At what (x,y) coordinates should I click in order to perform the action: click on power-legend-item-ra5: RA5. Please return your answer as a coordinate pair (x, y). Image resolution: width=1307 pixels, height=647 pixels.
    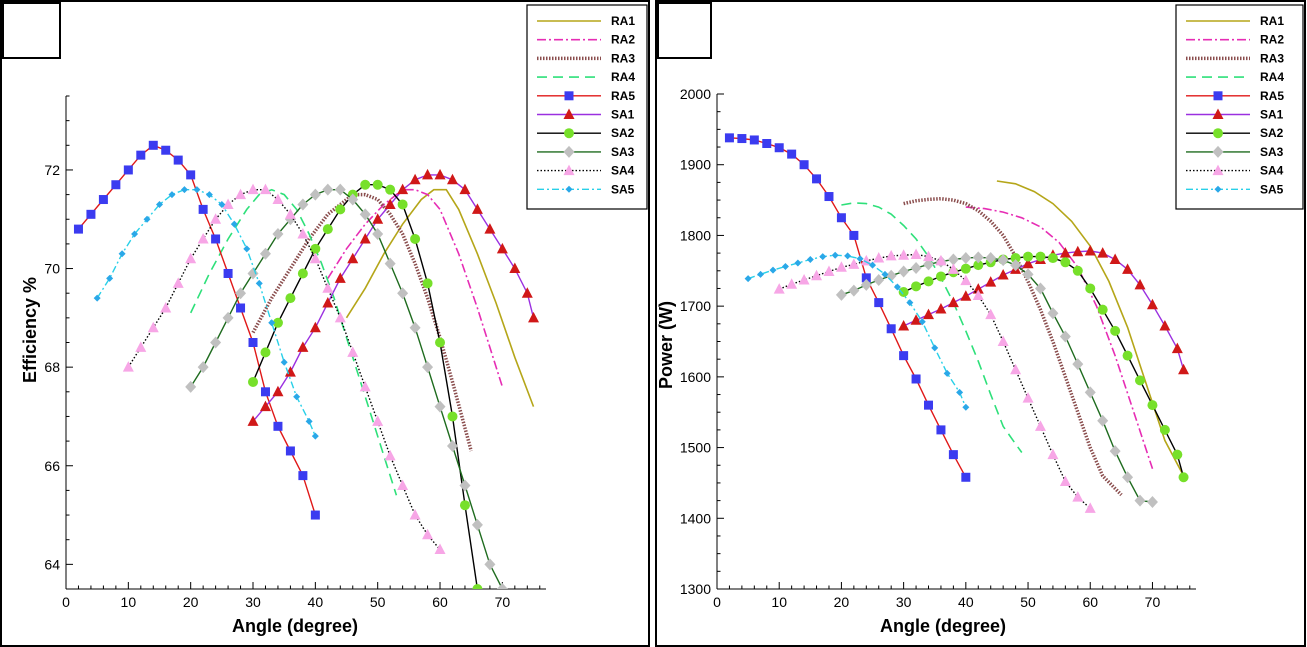
    Looking at the image, I should click on (1235, 96).